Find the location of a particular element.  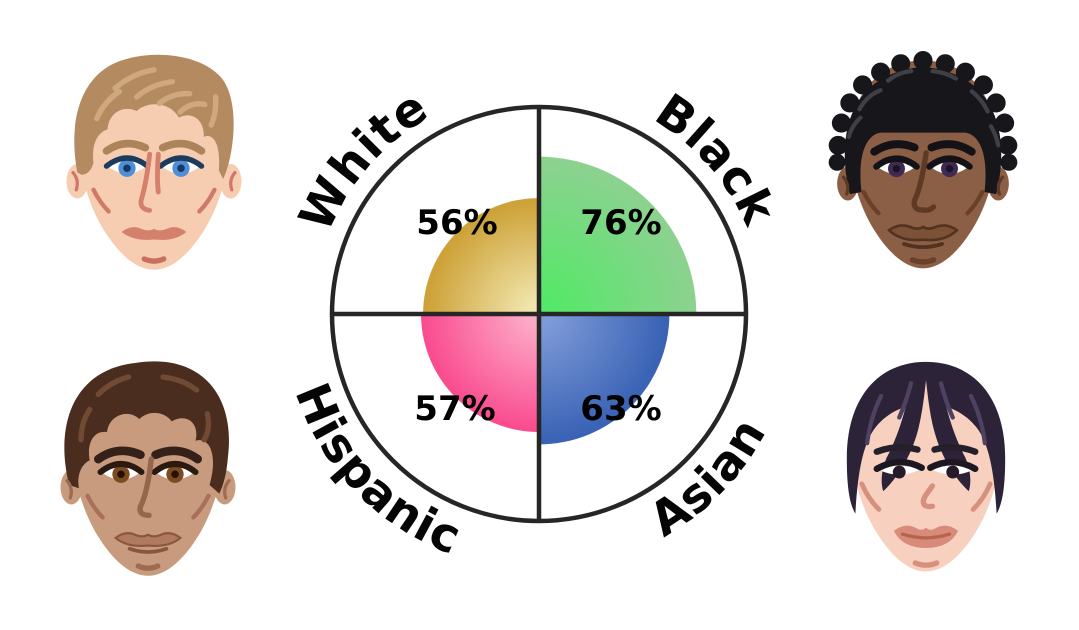

pct-black: 76% is located at coordinates (620, 223).